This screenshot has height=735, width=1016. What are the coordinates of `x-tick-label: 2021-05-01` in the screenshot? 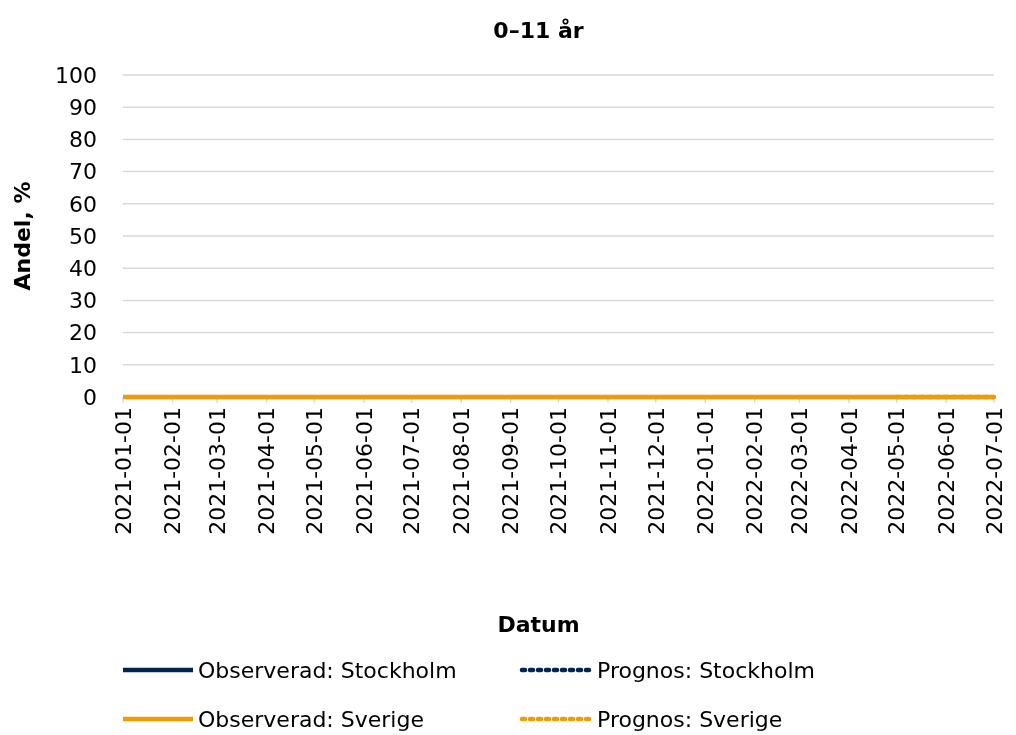 It's located at (315, 471).